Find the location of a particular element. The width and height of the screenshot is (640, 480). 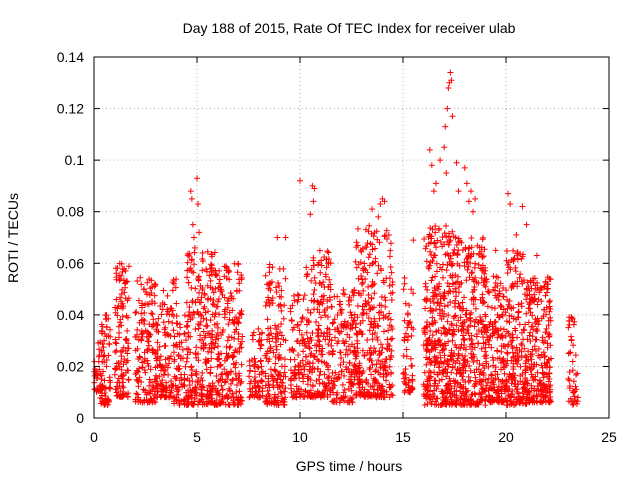

x-axis-label: GPS time / hours is located at coordinates (349, 466).